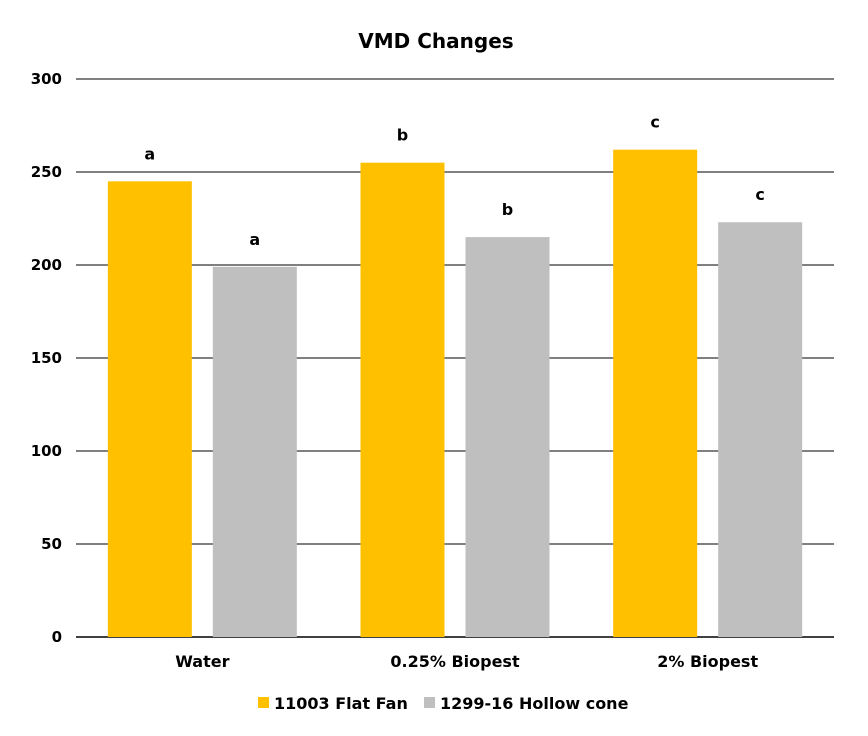 The width and height of the screenshot is (868, 736). Describe the element at coordinates (57, 637) in the screenshot. I see `y-tick-label: 0` at that location.